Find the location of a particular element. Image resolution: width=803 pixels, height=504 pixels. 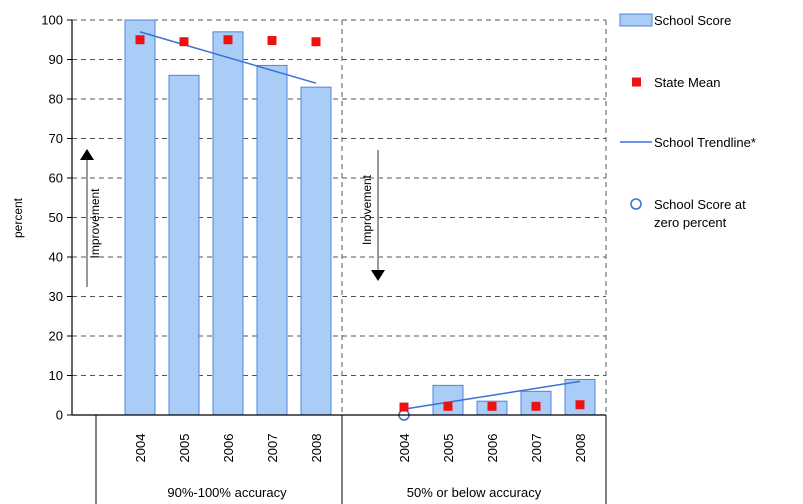

x-tick-label-1-2005: 2005 is located at coordinates (184, 448).